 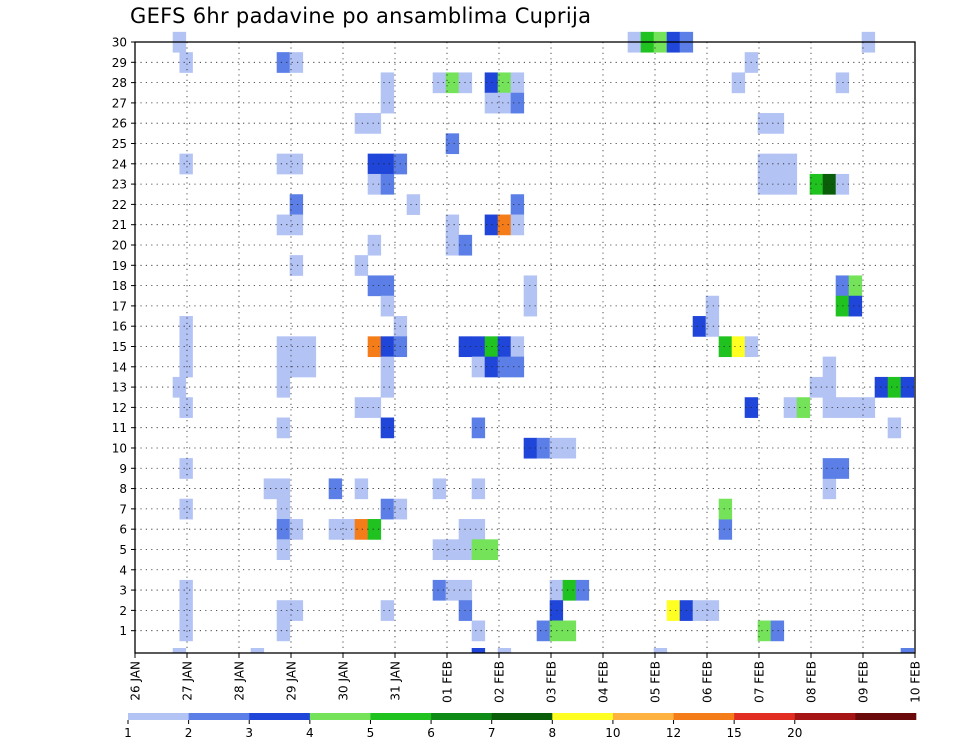 What do you see at coordinates (612, 733) in the screenshot?
I see `colorbar-label: 10` at bounding box center [612, 733].